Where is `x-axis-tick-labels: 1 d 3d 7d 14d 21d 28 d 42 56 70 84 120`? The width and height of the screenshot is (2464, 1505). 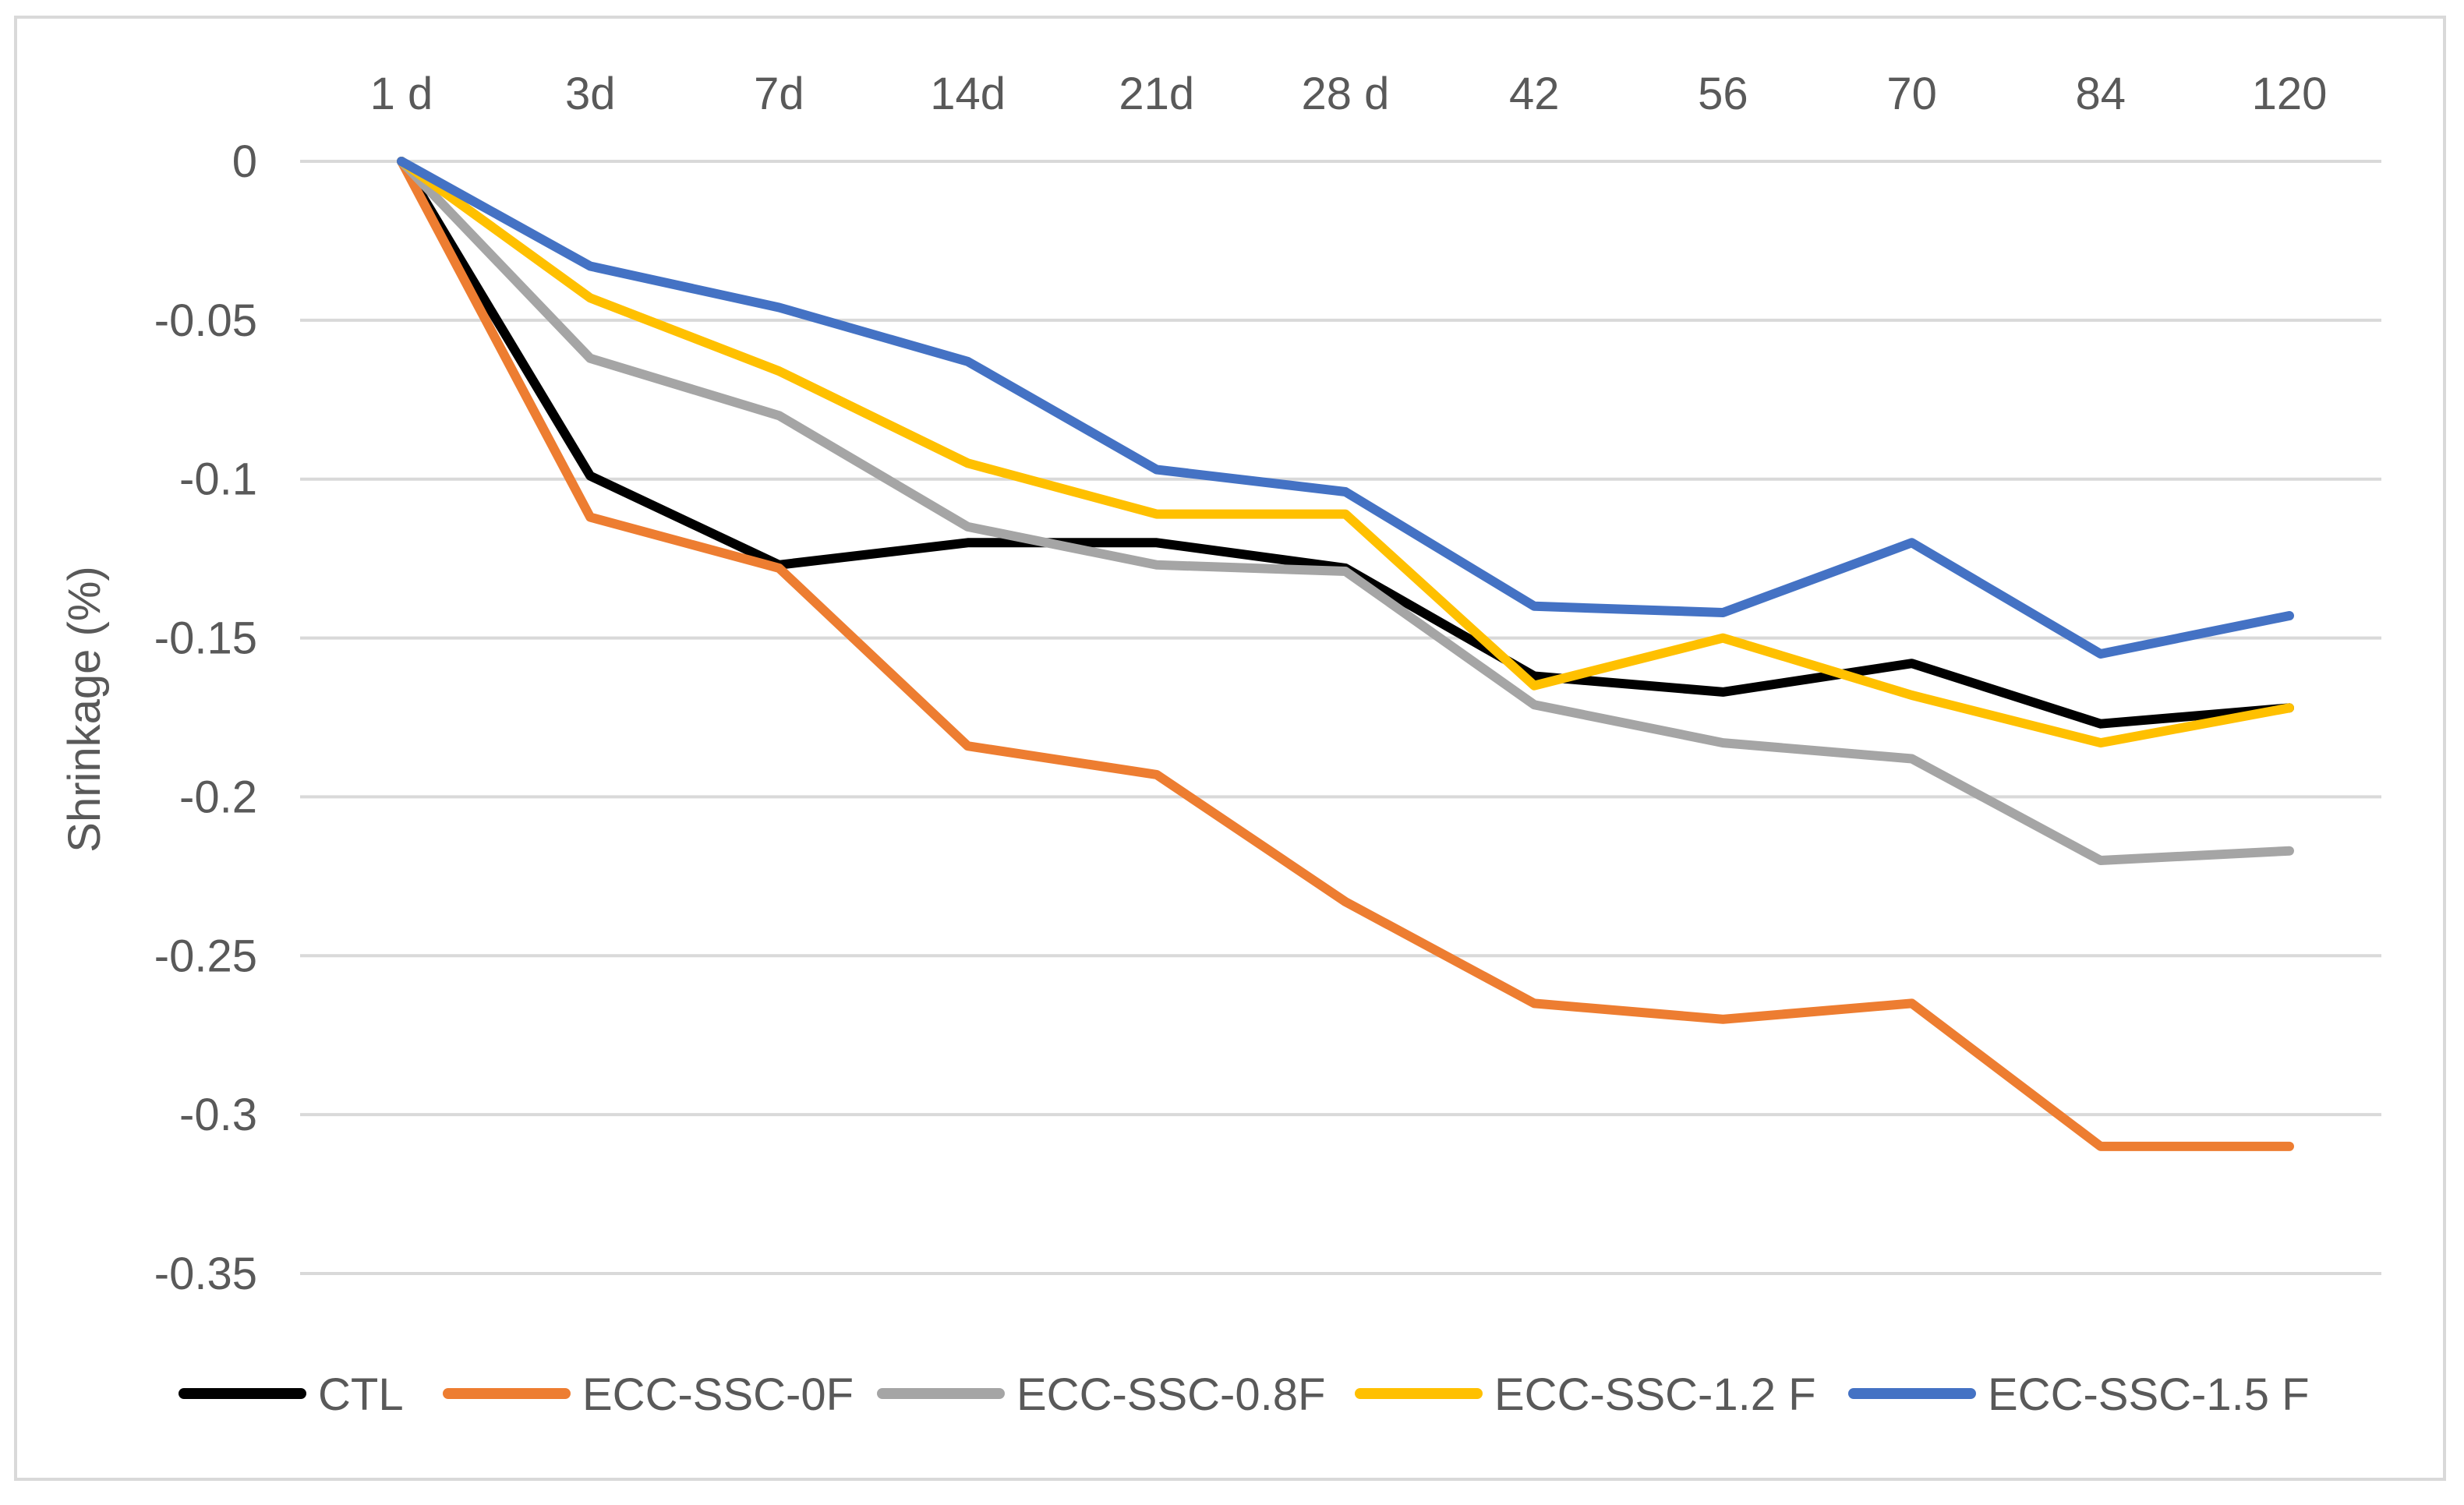 x-axis-tick-labels: 1 d 3d 7d 14d 21d 28 d 42 56 70 84 120 is located at coordinates (1349, 94).